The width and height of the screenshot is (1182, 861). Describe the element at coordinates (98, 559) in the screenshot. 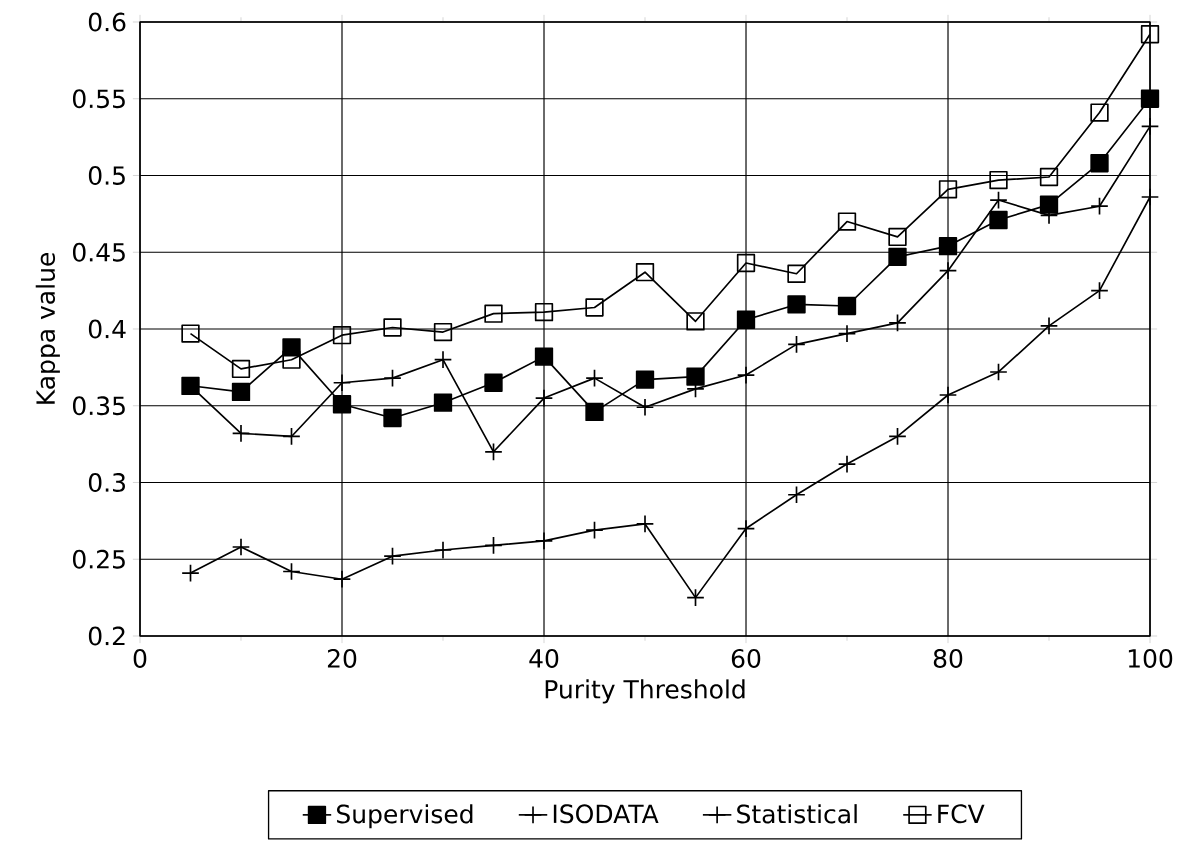

I see `y-tick-label: 0.25` at that location.